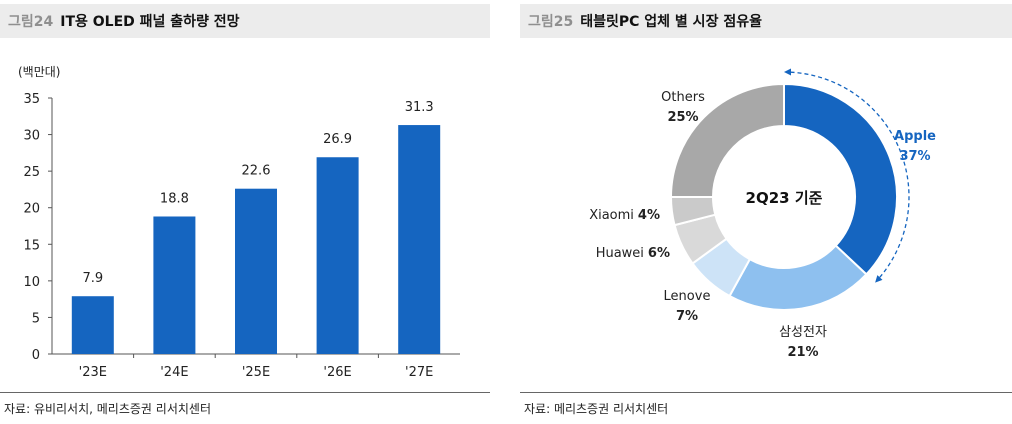 The image size is (1012, 424). I want to click on slice-name: Huawei, so click(620, 253).